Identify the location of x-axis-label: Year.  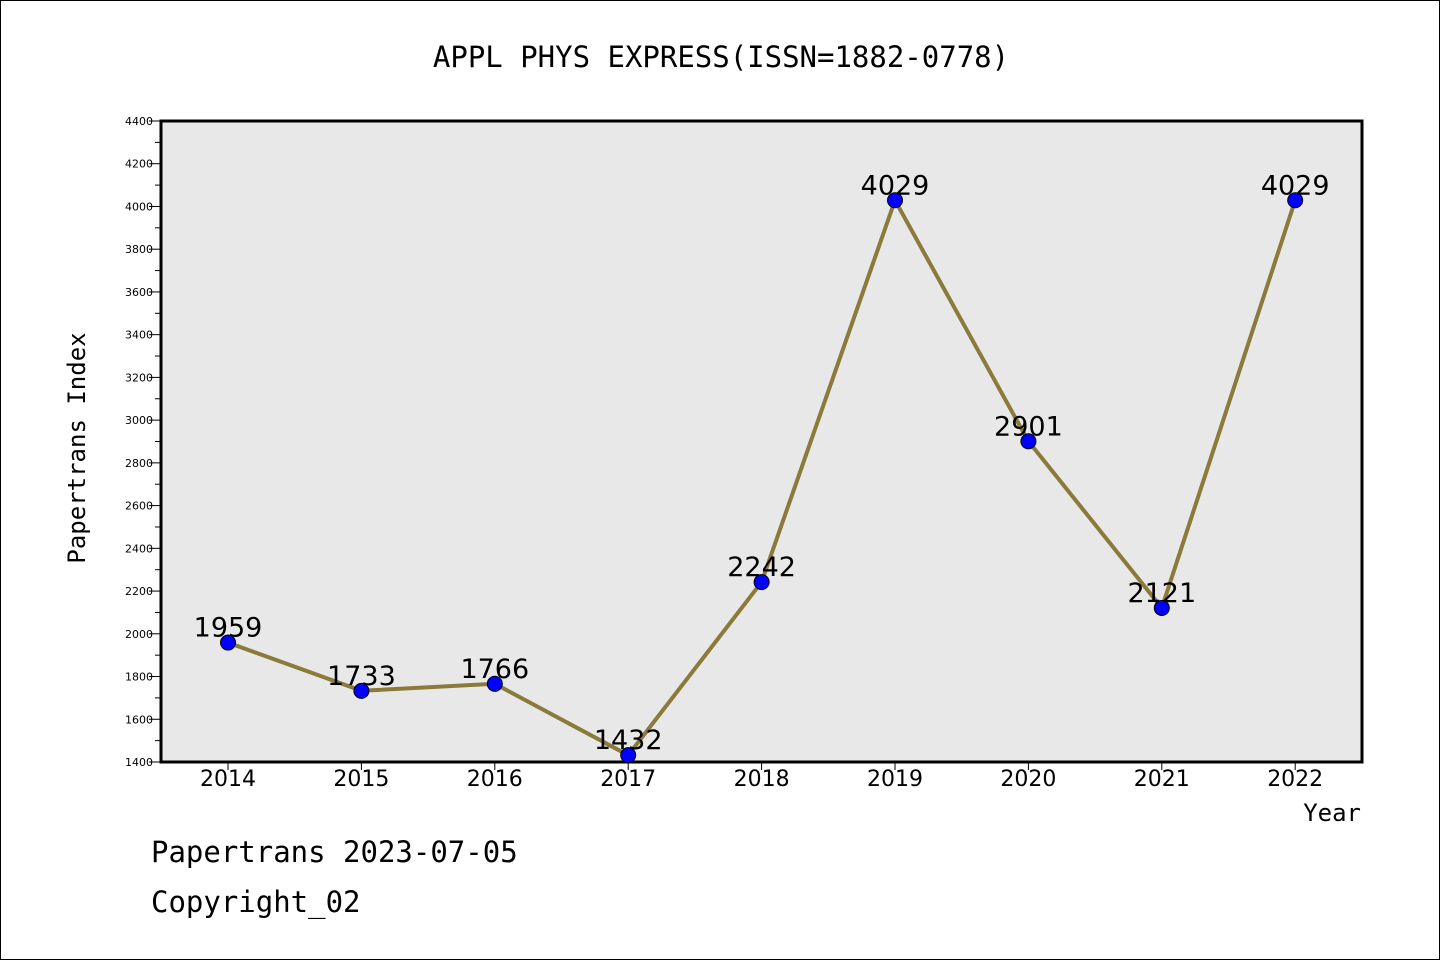
(1332, 813).